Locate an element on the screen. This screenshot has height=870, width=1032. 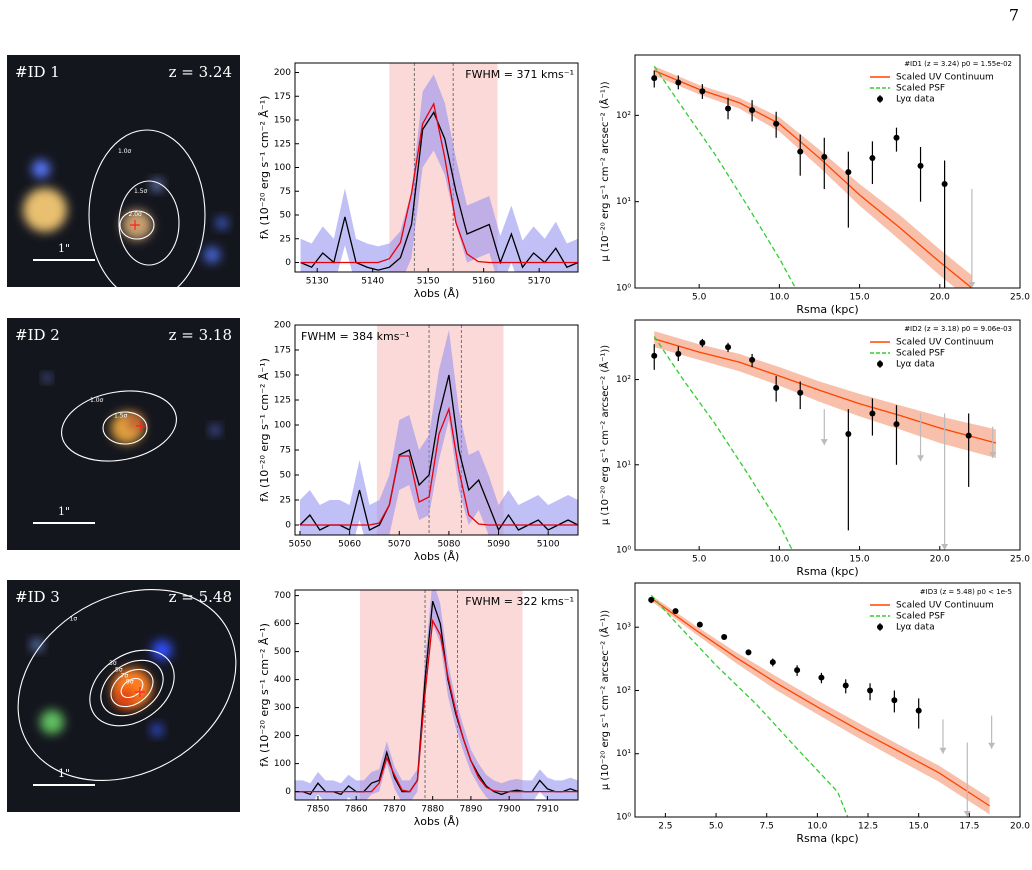
redshift-label: z = 3.18 is located at coordinates (200, 335).